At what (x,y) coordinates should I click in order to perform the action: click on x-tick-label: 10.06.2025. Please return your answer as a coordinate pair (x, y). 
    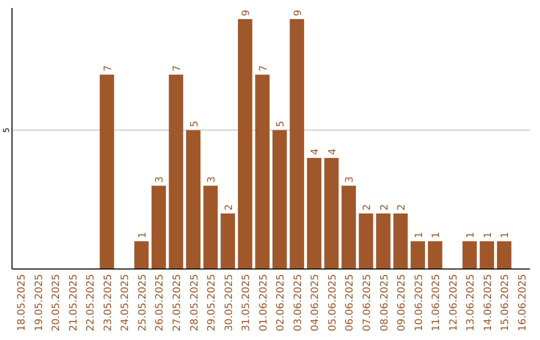
    Looking at the image, I should click on (419, 303).